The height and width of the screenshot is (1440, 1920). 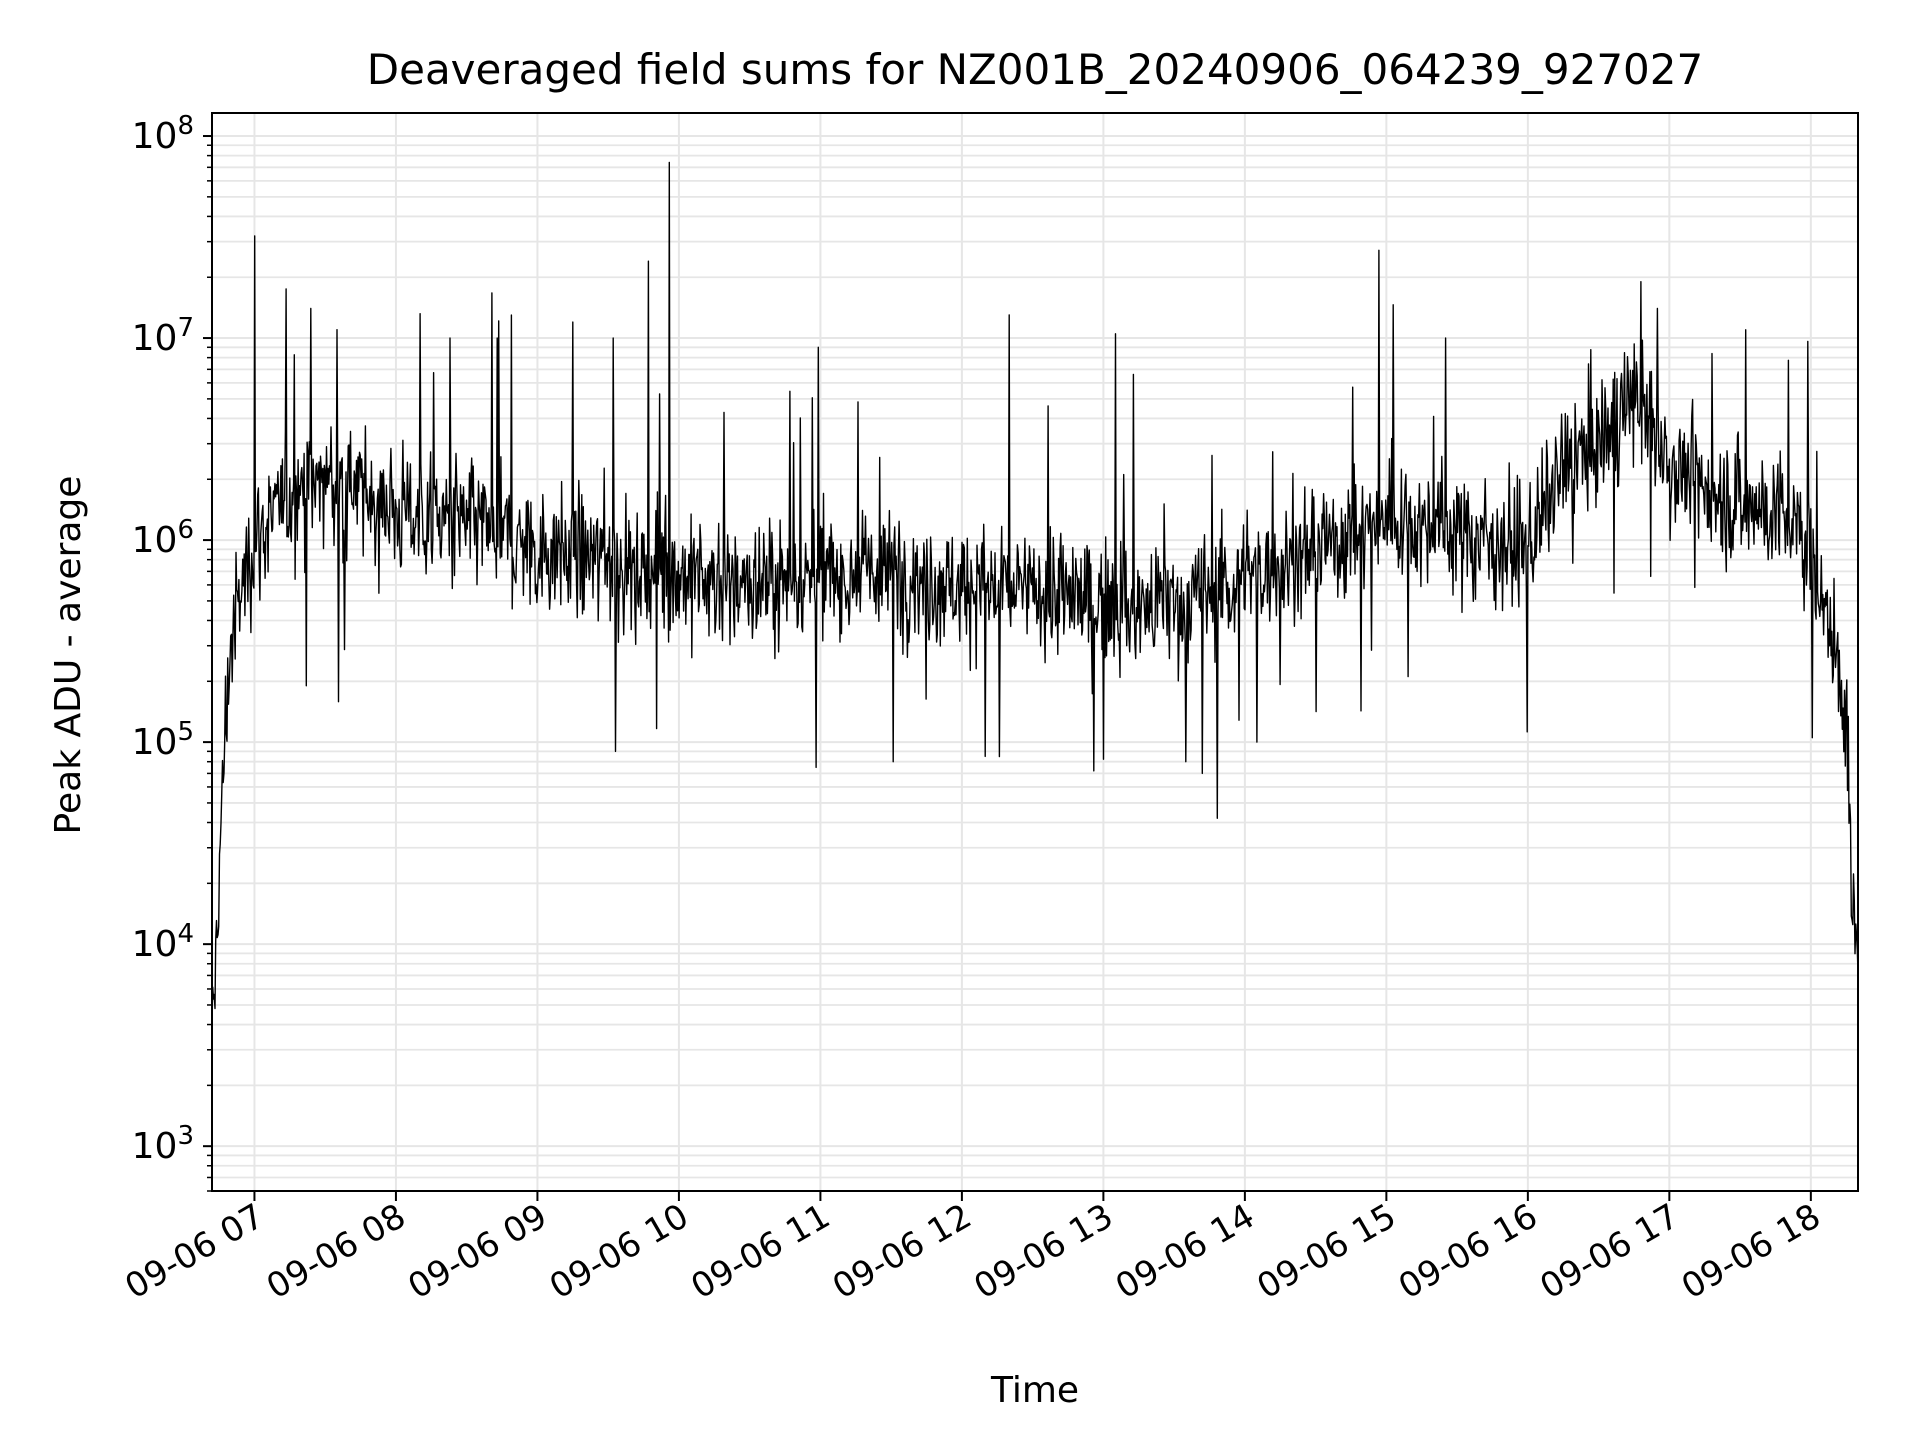 I want to click on y-axis-label: Peak ADU - average, so click(x=68, y=655).